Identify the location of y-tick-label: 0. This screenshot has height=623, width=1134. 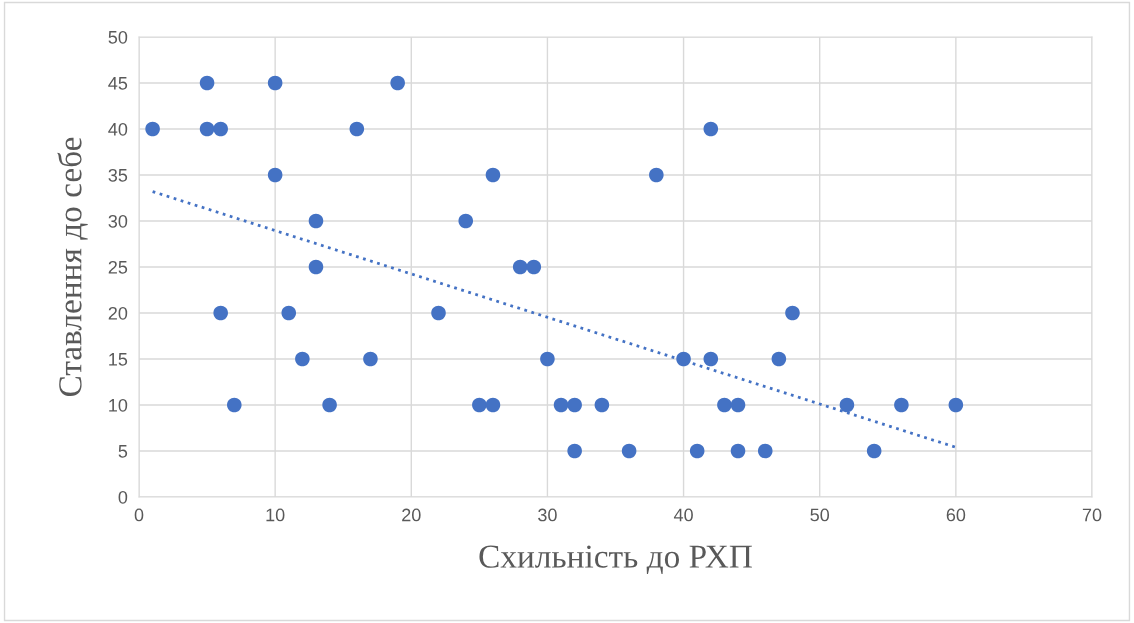
(123, 497).